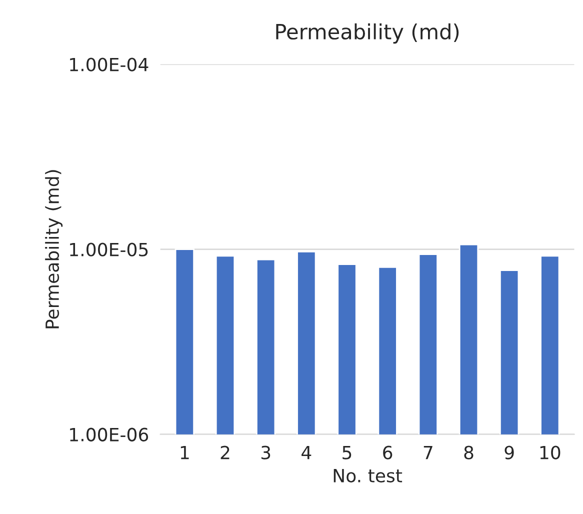  I want to click on x-tick-label: 6, so click(387, 453).